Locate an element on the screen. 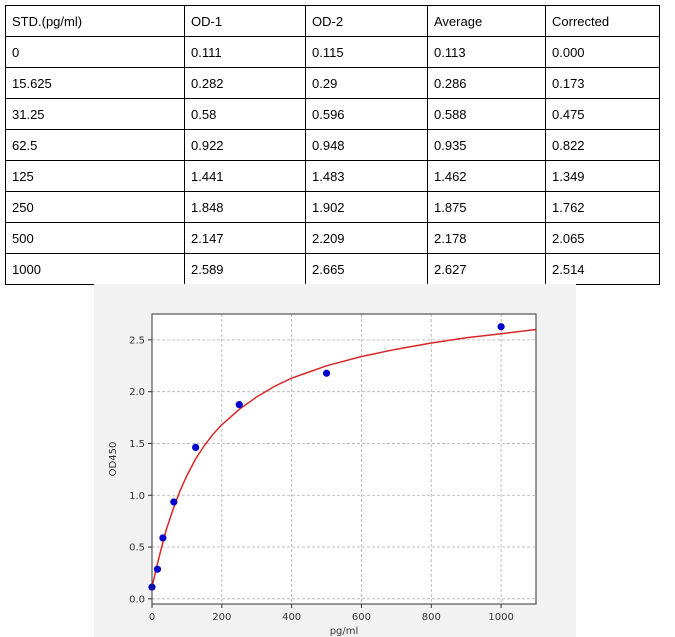  table-header-row: STD.(pg/ml) OD-1 OD-2 Average Corrected is located at coordinates (332, 21).